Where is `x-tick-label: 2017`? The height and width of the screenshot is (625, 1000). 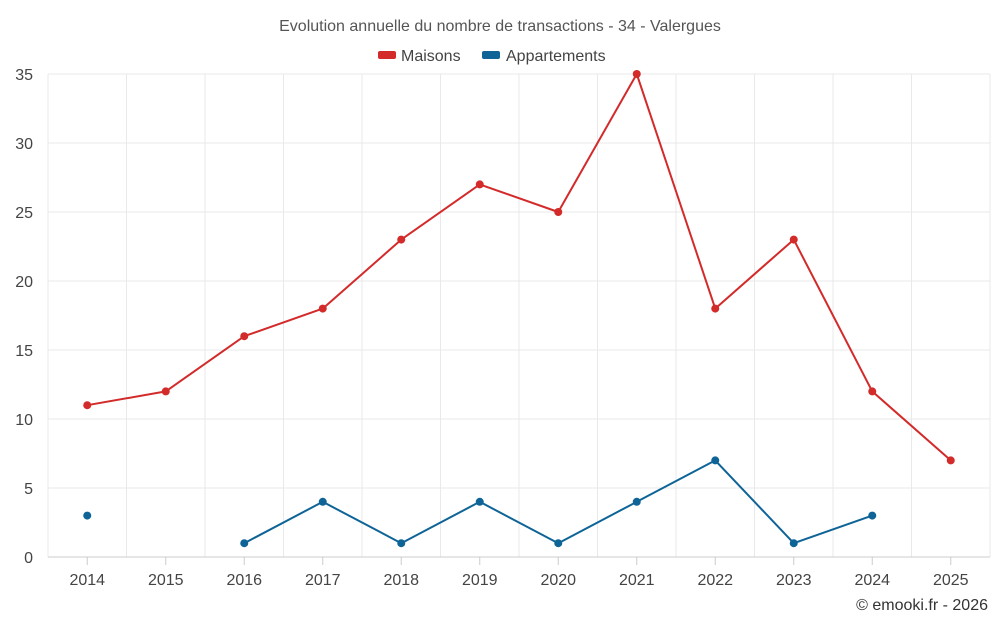 x-tick-label: 2017 is located at coordinates (323, 580).